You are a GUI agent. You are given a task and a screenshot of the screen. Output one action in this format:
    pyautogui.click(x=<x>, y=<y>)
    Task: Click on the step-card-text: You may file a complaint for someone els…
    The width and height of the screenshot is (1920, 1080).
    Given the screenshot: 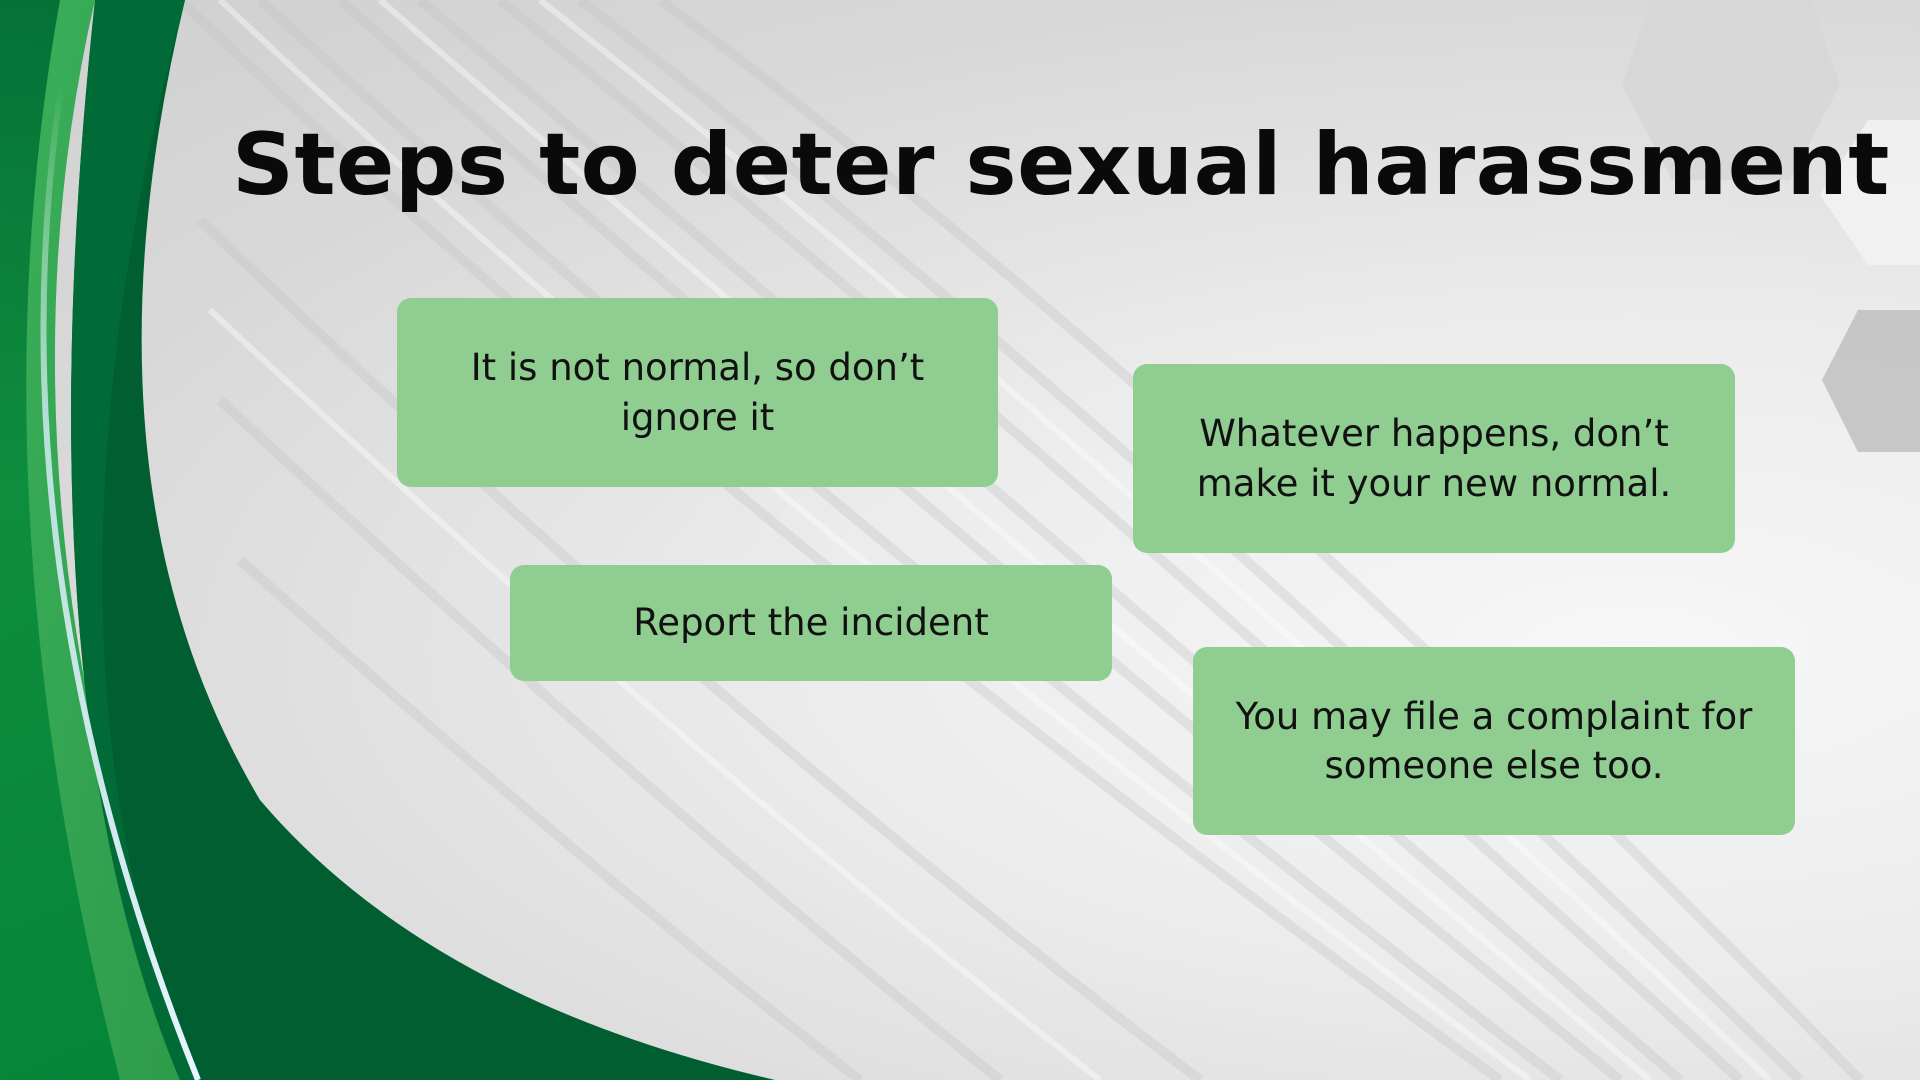 What is the action you would take?
    pyautogui.click(x=1494, y=740)
    